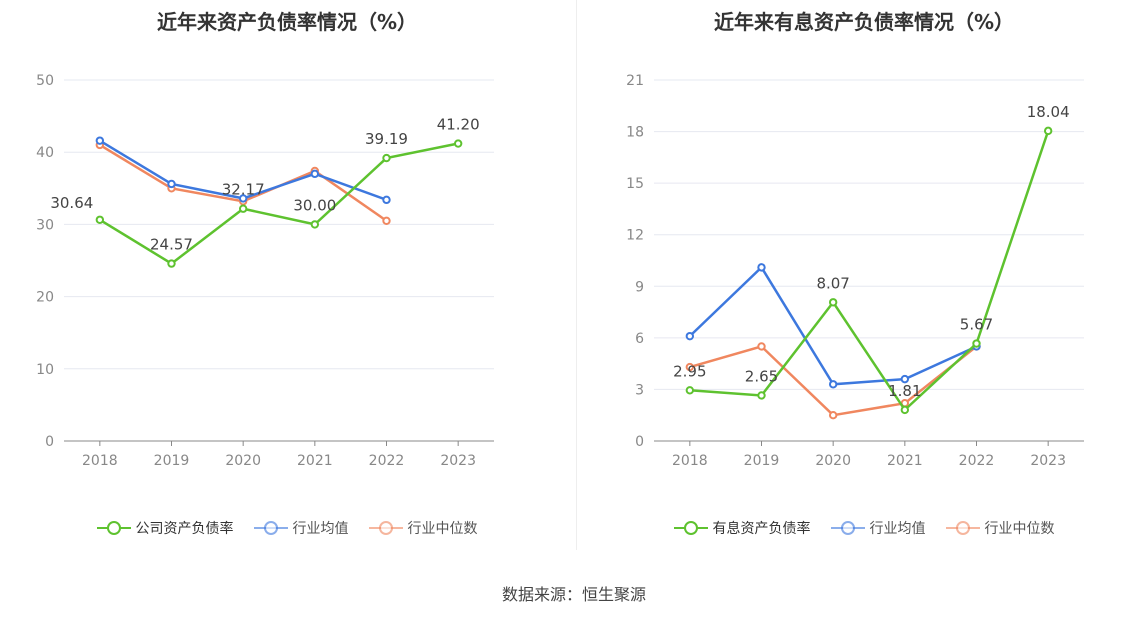 The width and height of the screenshot is (1148, 619). I want to click on y-tick-label: 20, so click(45, 298).